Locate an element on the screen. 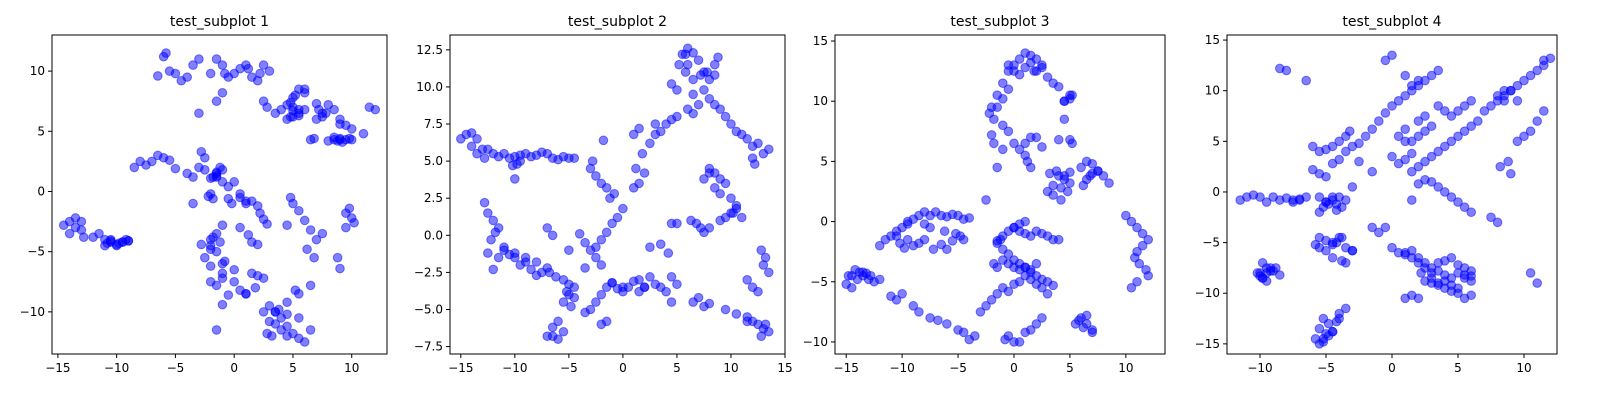 The width and height of the screenshot is (1600, 404). x-tick-label: −15 is located at coordinates (846, 368).